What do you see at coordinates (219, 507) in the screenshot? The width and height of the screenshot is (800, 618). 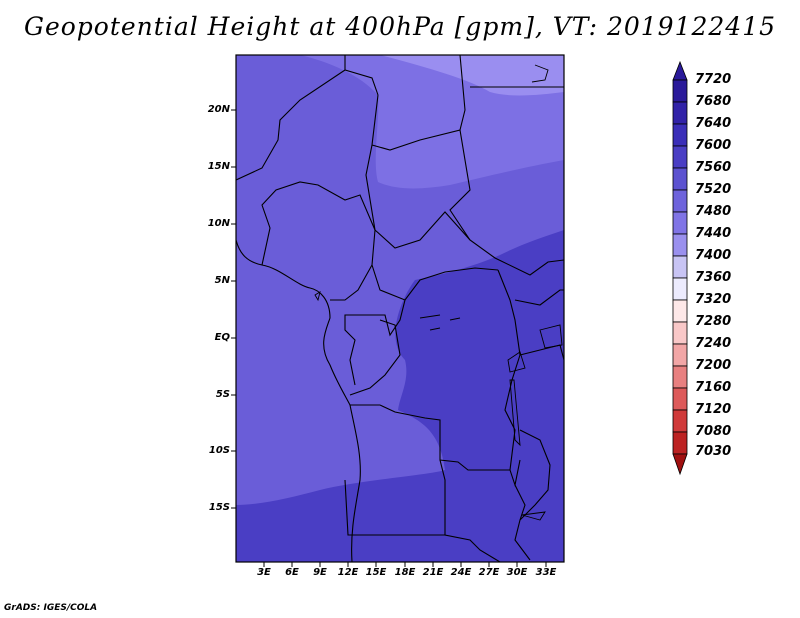 I see `lat-label: 15S` at bounding box center [219, 507].